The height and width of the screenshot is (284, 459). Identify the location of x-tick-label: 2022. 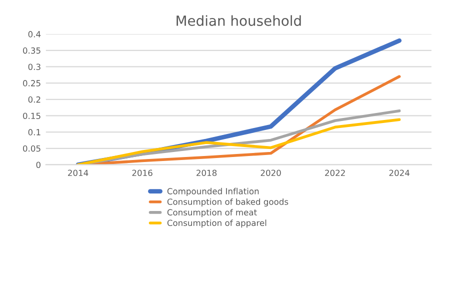
(335, 173).